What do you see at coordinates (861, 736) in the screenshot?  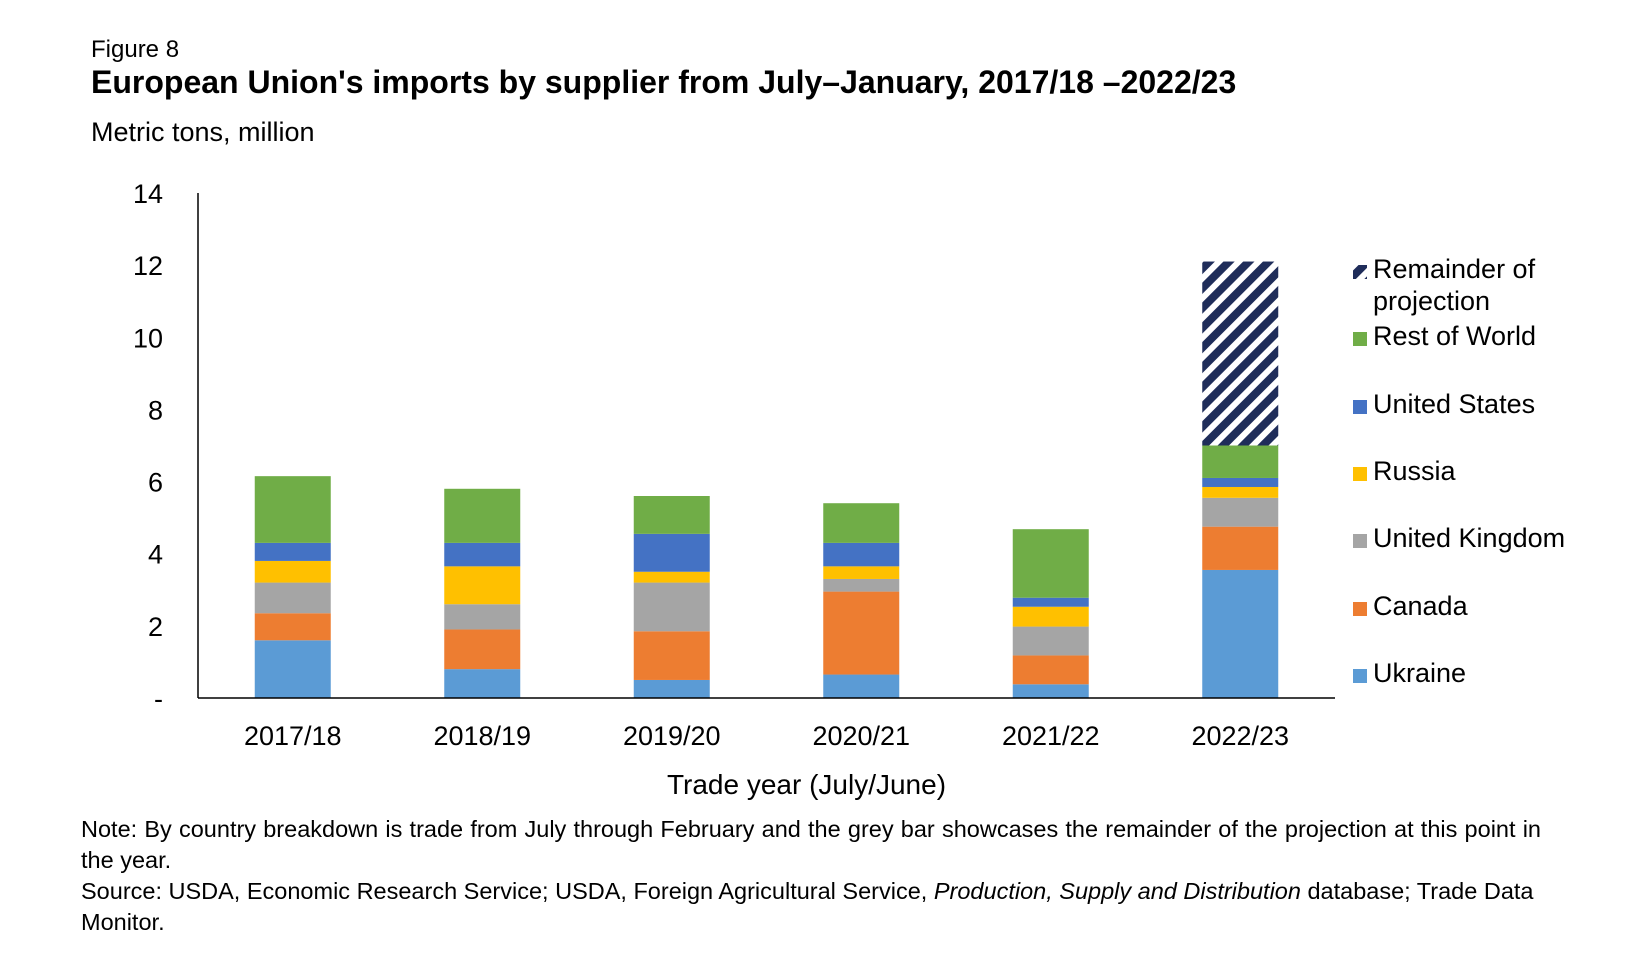 I see `x-tick-label: 2020/21` at bounding box center [861, 736].